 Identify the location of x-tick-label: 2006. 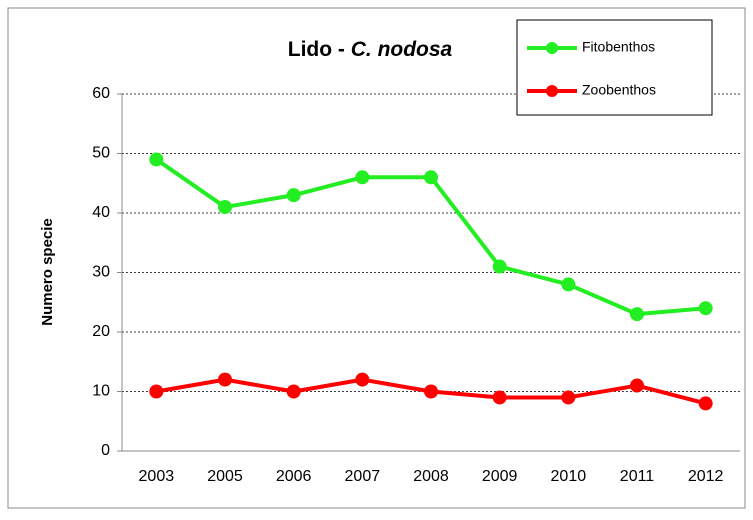
(294, 476).